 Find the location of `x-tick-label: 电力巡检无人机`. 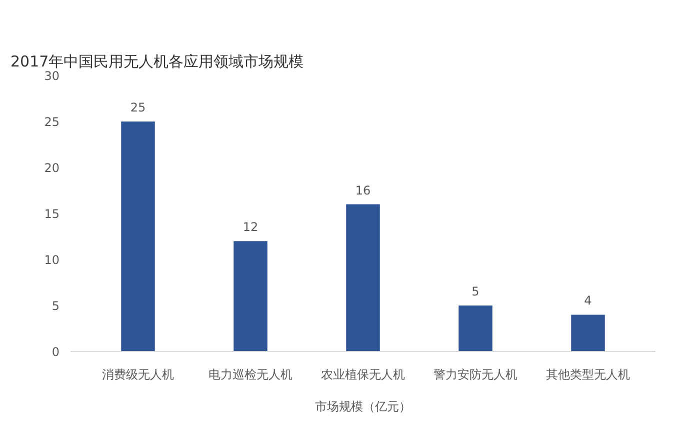

x-tick-label: 电力巡检无人机 is located at coordinates (250, 375).